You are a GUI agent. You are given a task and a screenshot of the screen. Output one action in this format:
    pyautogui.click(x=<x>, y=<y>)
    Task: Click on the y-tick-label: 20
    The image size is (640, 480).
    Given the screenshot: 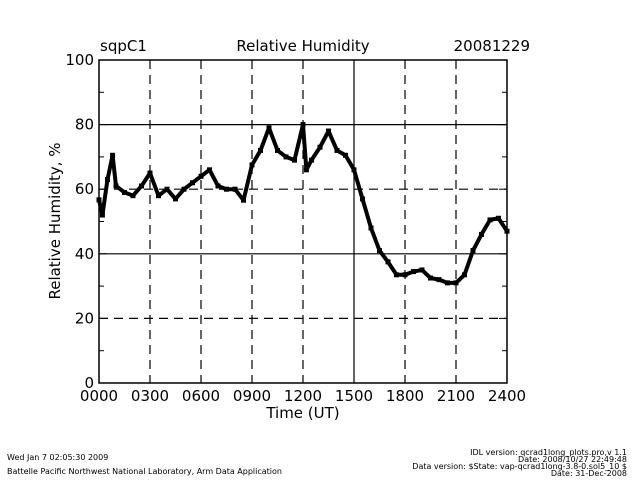 What is the action you would take?
    pyautogui.click(x=84, y=318)
    